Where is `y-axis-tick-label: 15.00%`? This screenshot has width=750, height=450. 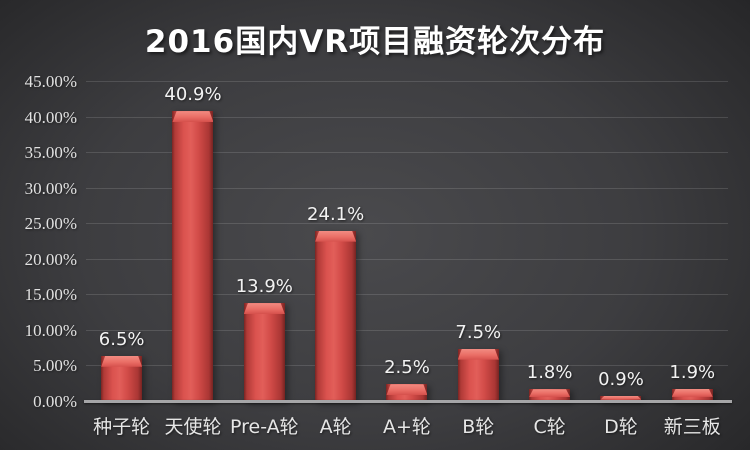 y-axis-tick-label: 15.00% is located at coordinates (50, 295).